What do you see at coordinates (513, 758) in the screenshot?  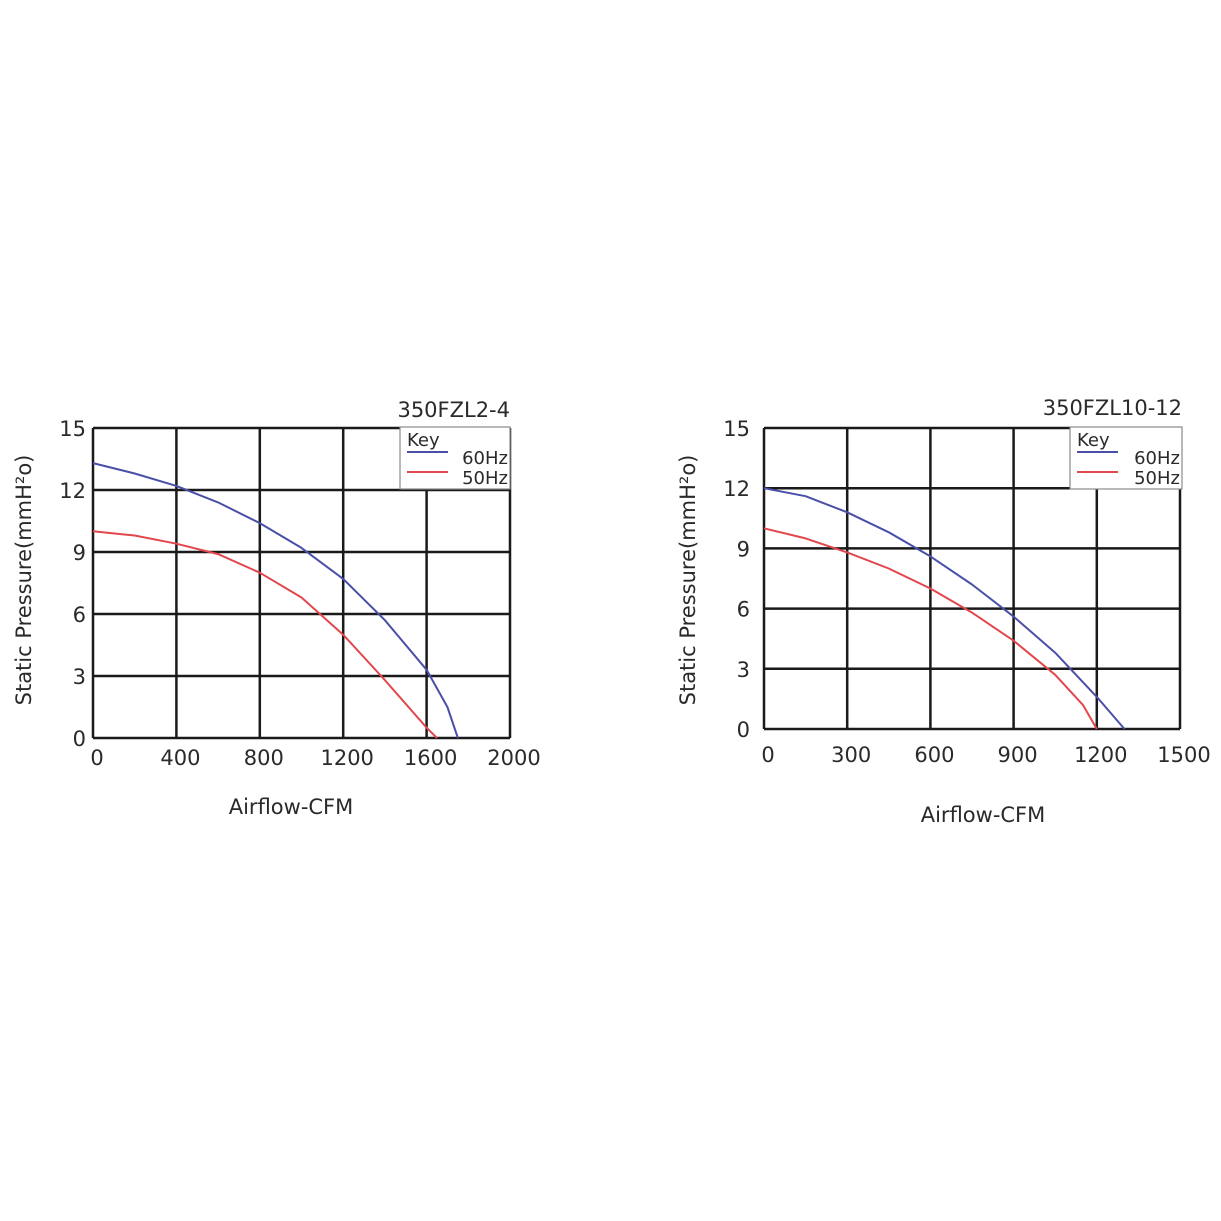 I see `x-tick-label: 2000` at bounding box center [513, 758].